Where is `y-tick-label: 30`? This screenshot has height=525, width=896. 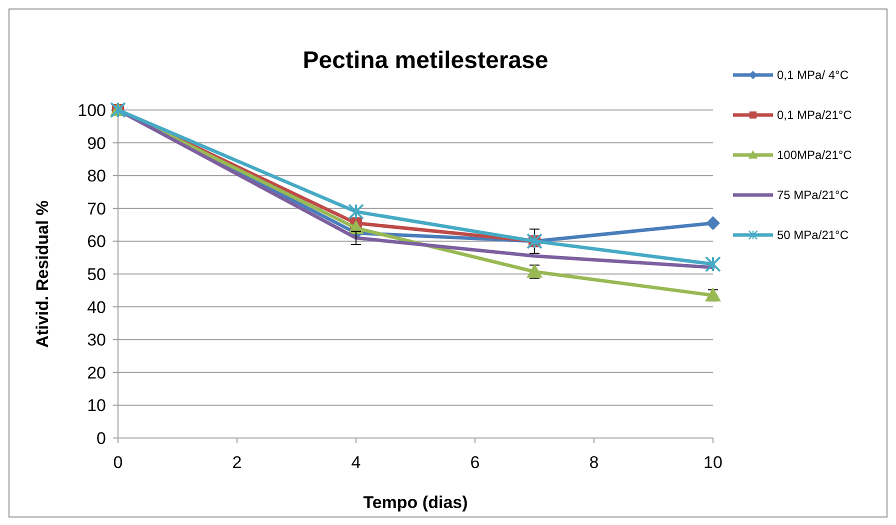
y-tick-label: 30 is located at coordinates (96, 340).